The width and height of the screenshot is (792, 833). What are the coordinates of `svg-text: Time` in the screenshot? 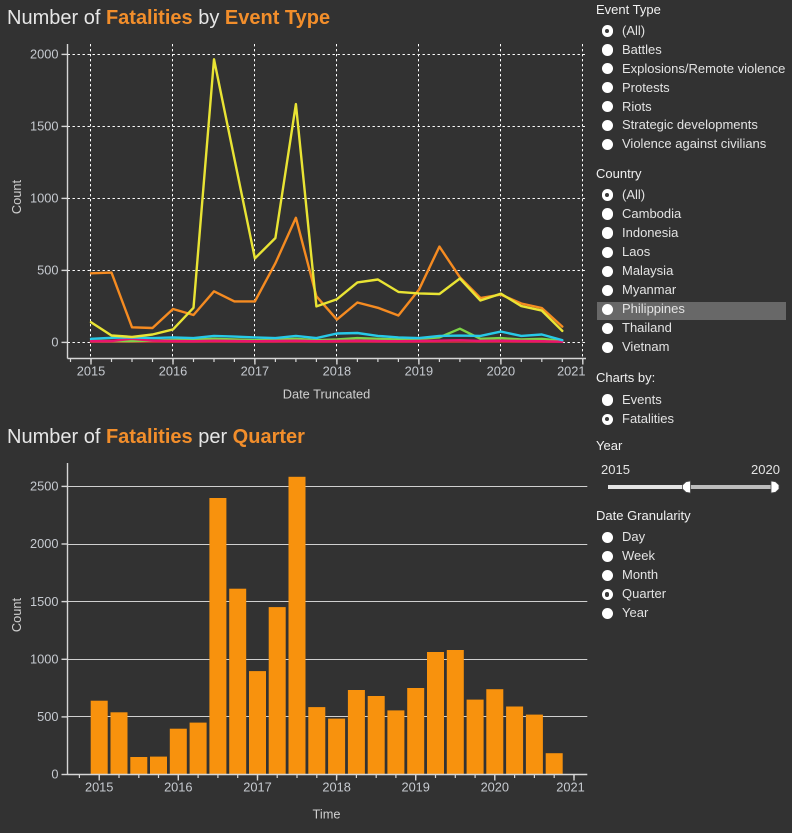 It's located at (327, 814).